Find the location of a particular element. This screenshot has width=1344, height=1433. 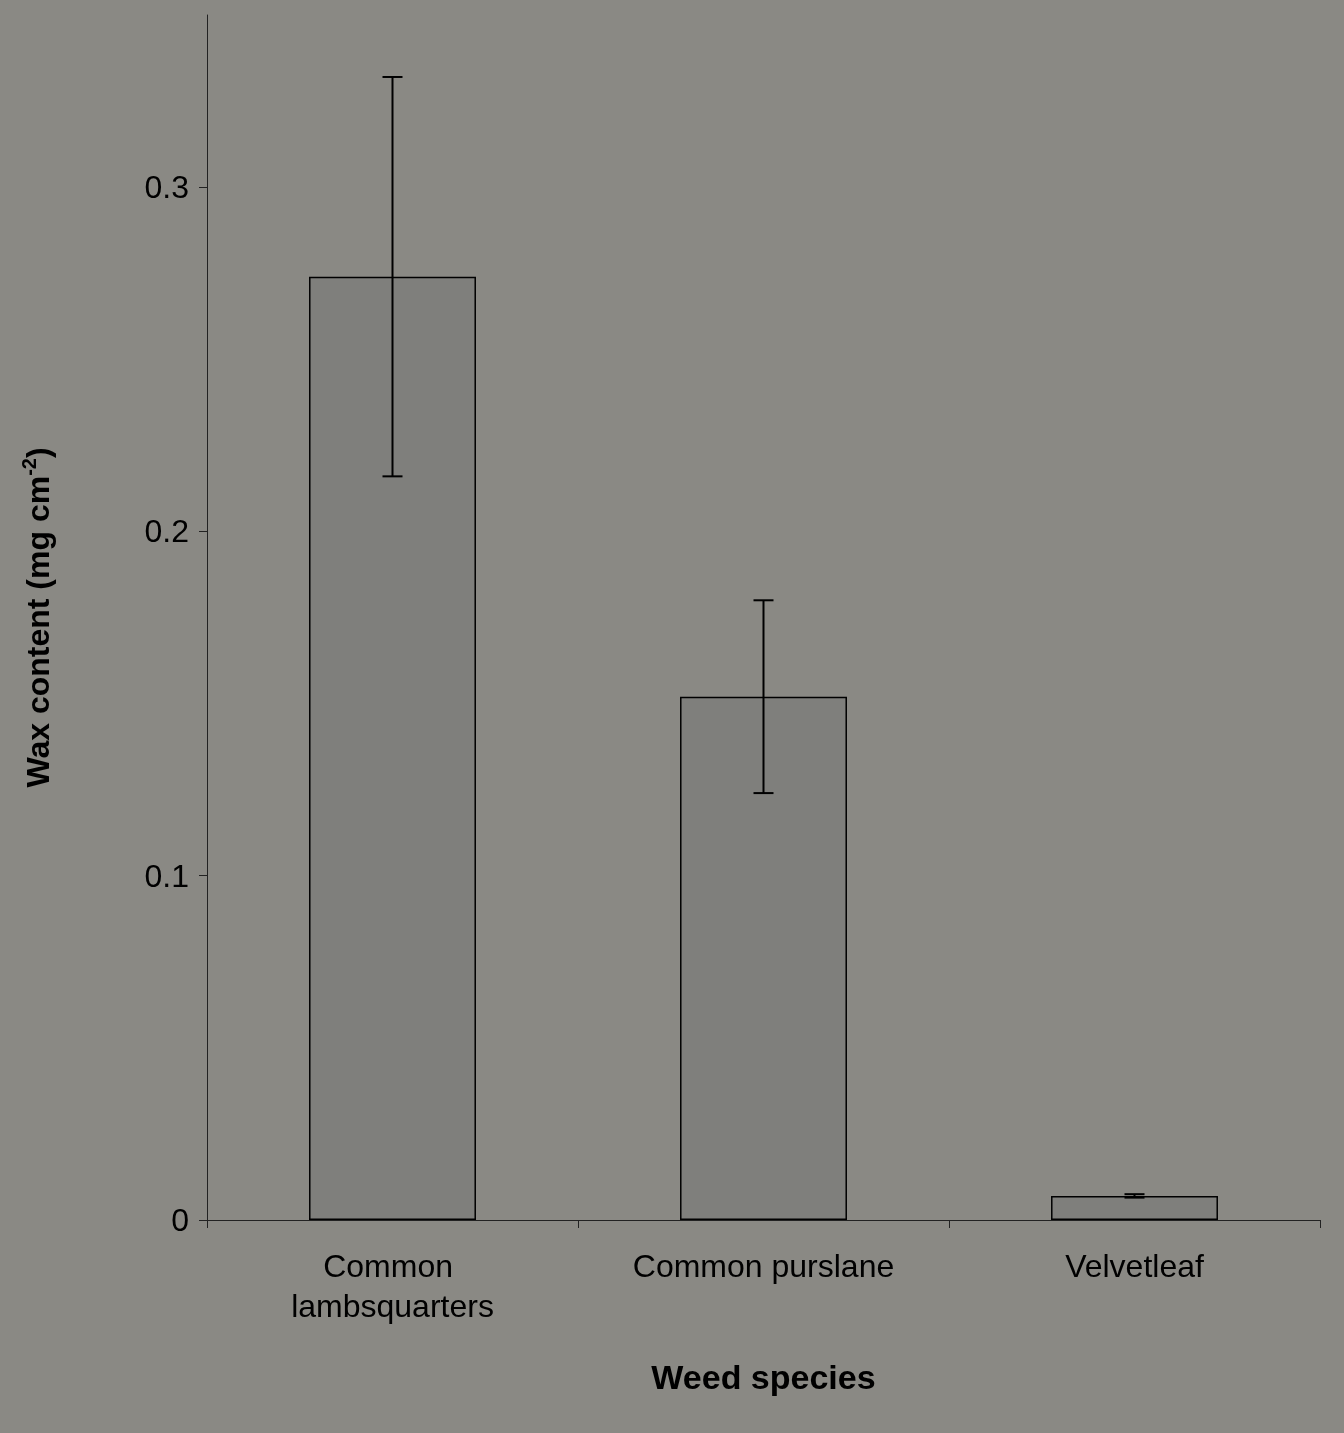

y-tick-label: 0.1 is located at coordinates (166, 875).